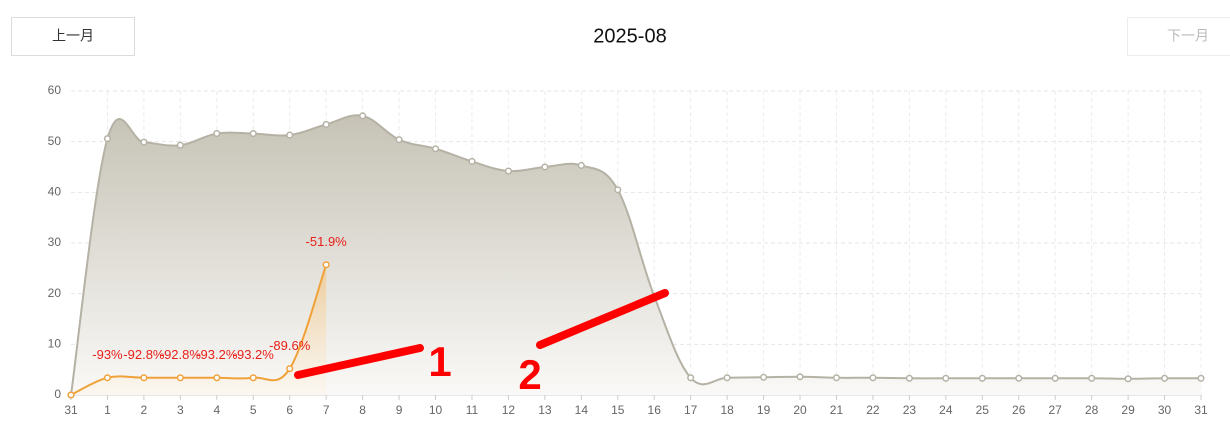 The image size is (1230, 427). Describe the element at coordinates (253, 410) in the screenshot. I see `x-tick-label: 5` at that location.